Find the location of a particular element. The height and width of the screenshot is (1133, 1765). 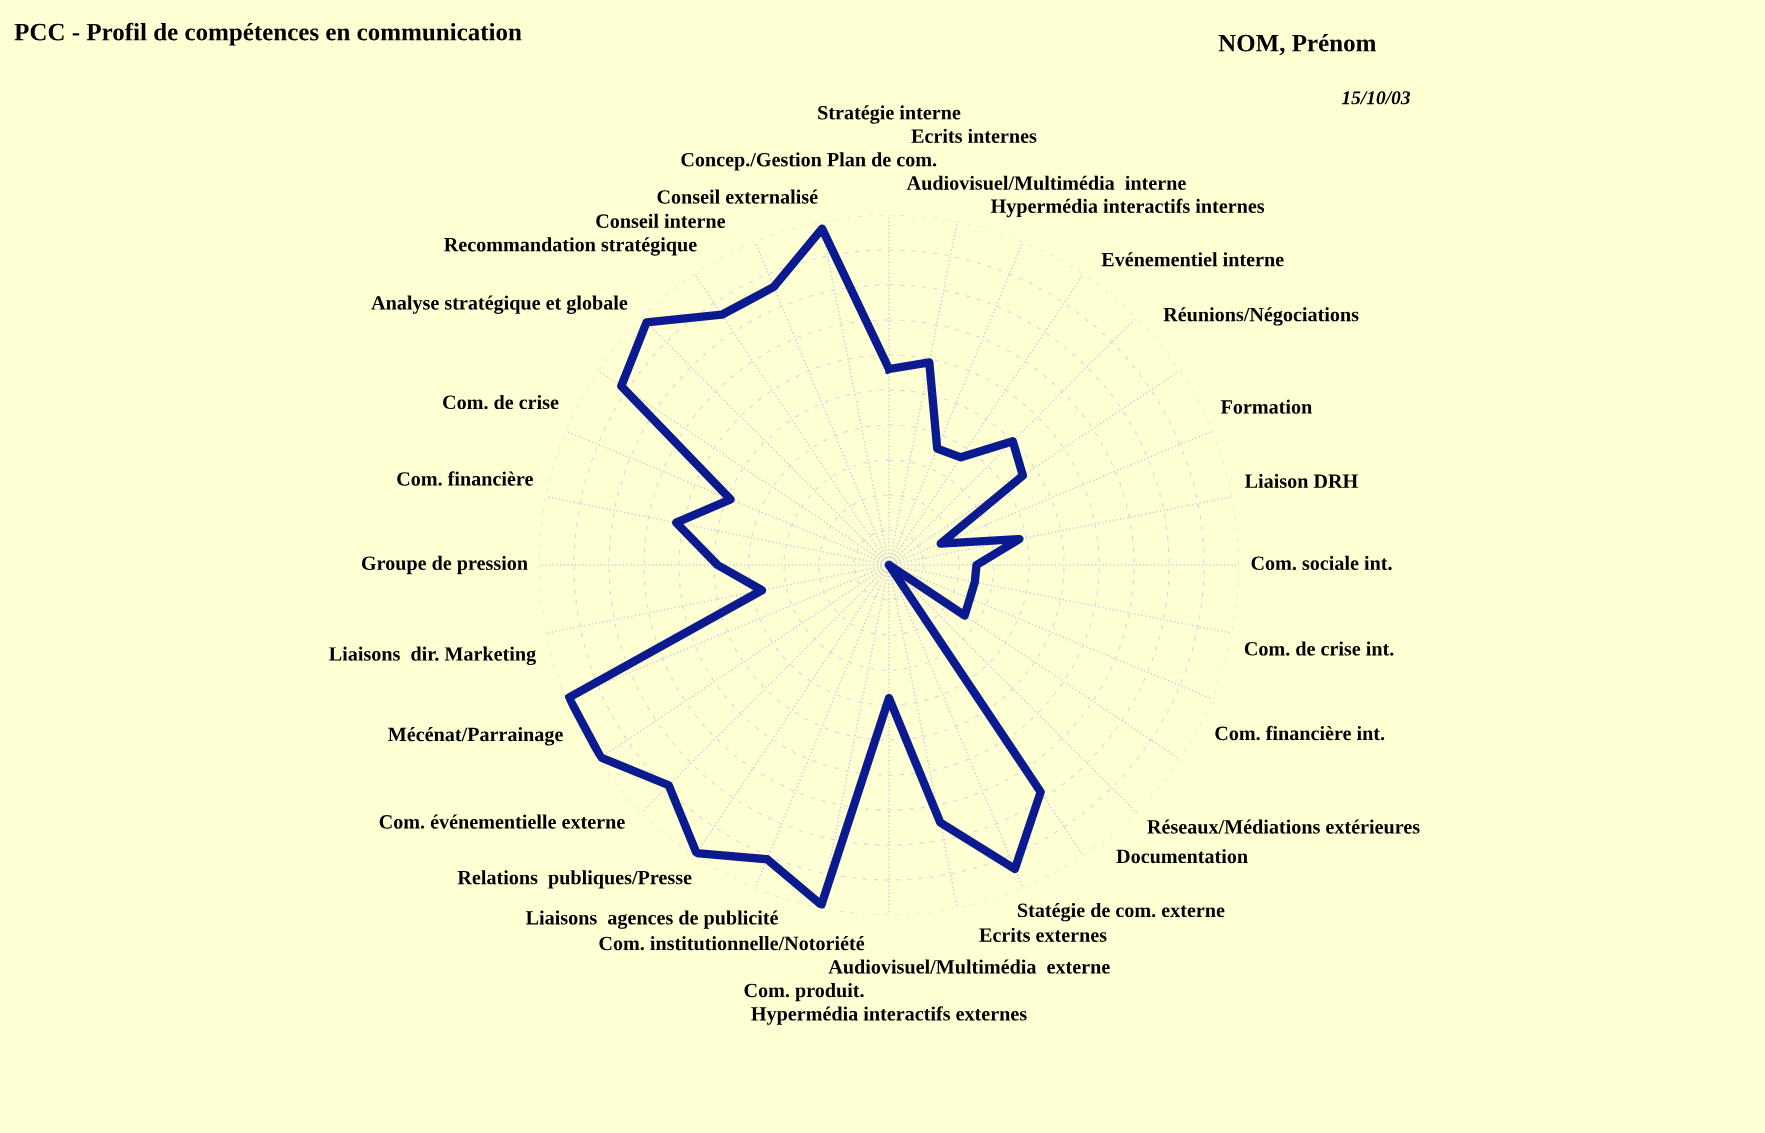

spoke-label: Statégie de com. externe is located at coordinates (1121, 912).